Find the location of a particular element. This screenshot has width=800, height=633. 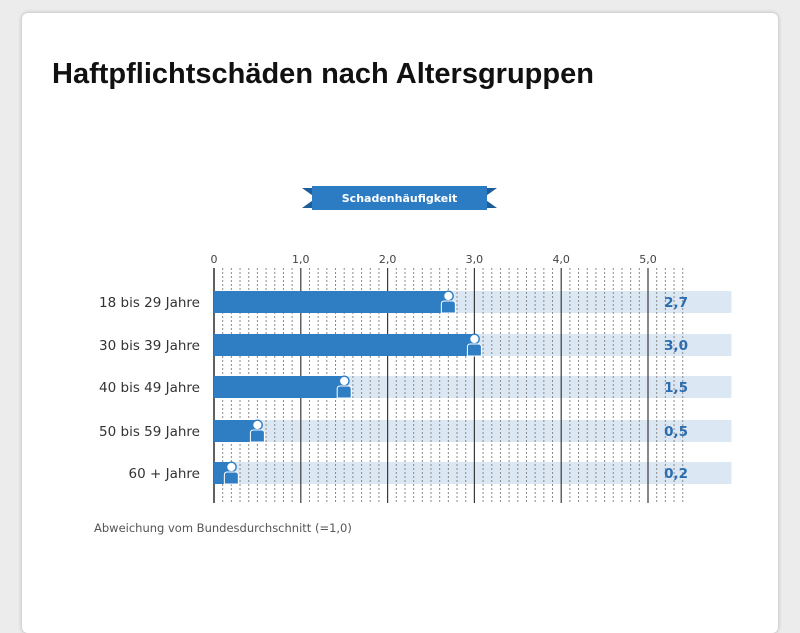

x-tick-label: 5,0 is located at coordinates (648, 259).